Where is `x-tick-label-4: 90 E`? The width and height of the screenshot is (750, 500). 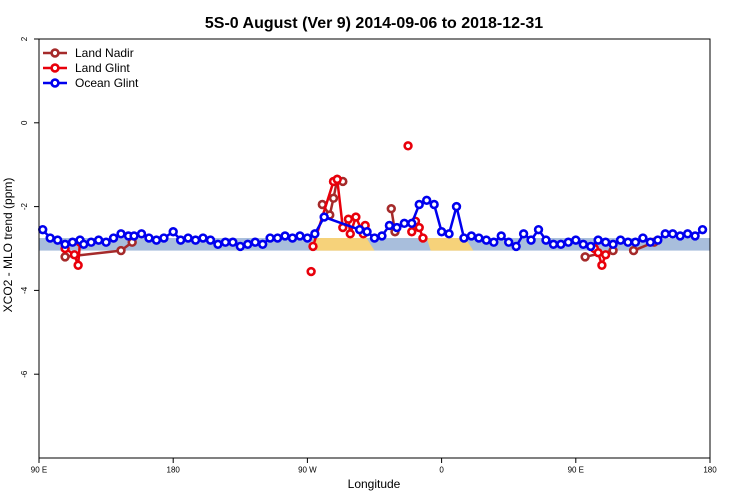 x-tick-label-4: 90 E is located at coordinates (576, 470).